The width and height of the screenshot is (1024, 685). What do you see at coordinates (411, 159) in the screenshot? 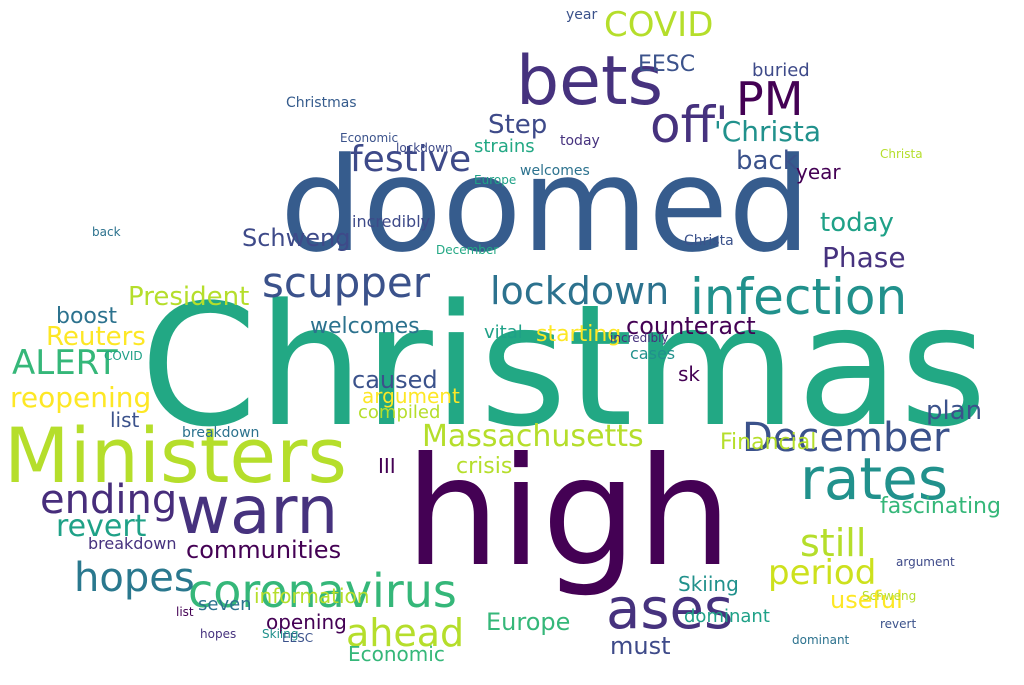
I see `word-festive: festive` at bounding box center [411, 159].